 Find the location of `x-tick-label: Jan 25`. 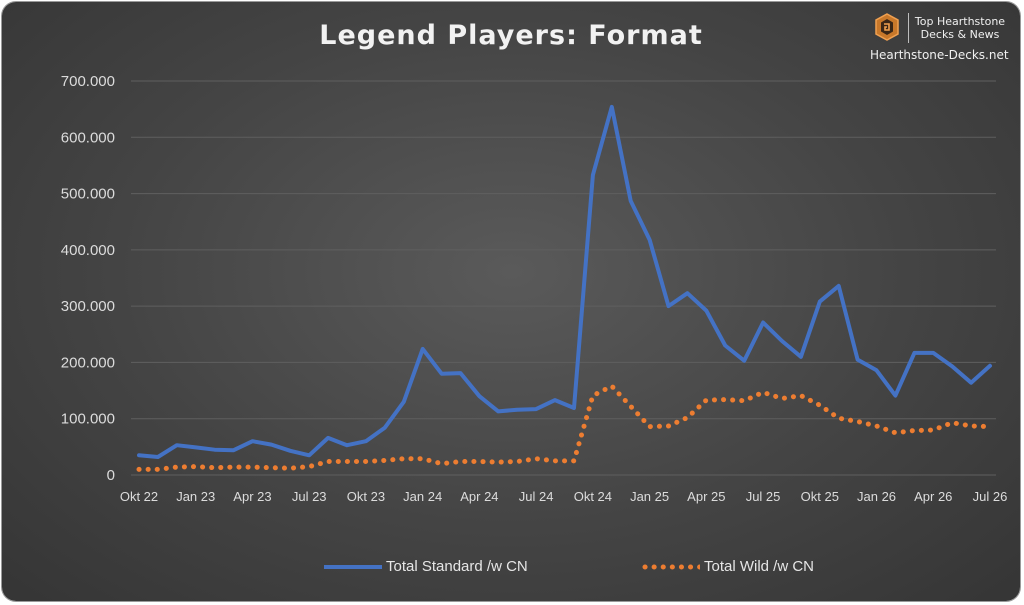

x-tick-label: Jan 25 is located at coordinates (649, 496).